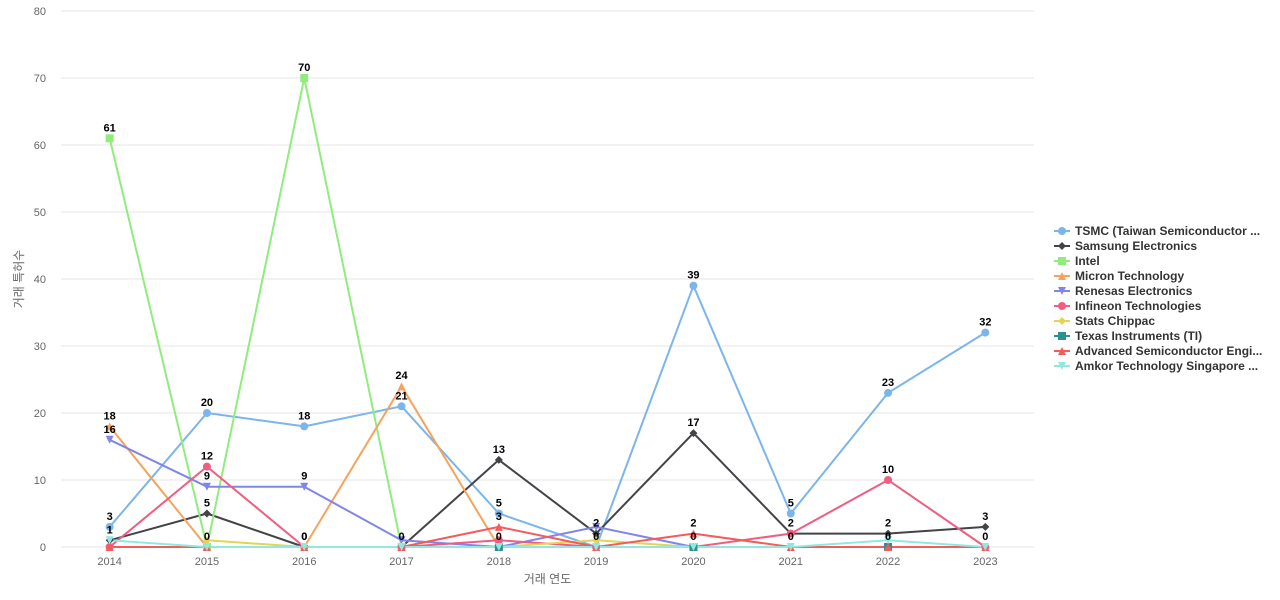  What do you see at coordinates (40, 146) in the screenshot?
I see `y-tick-label: 60` at bounding box center [40, 146].